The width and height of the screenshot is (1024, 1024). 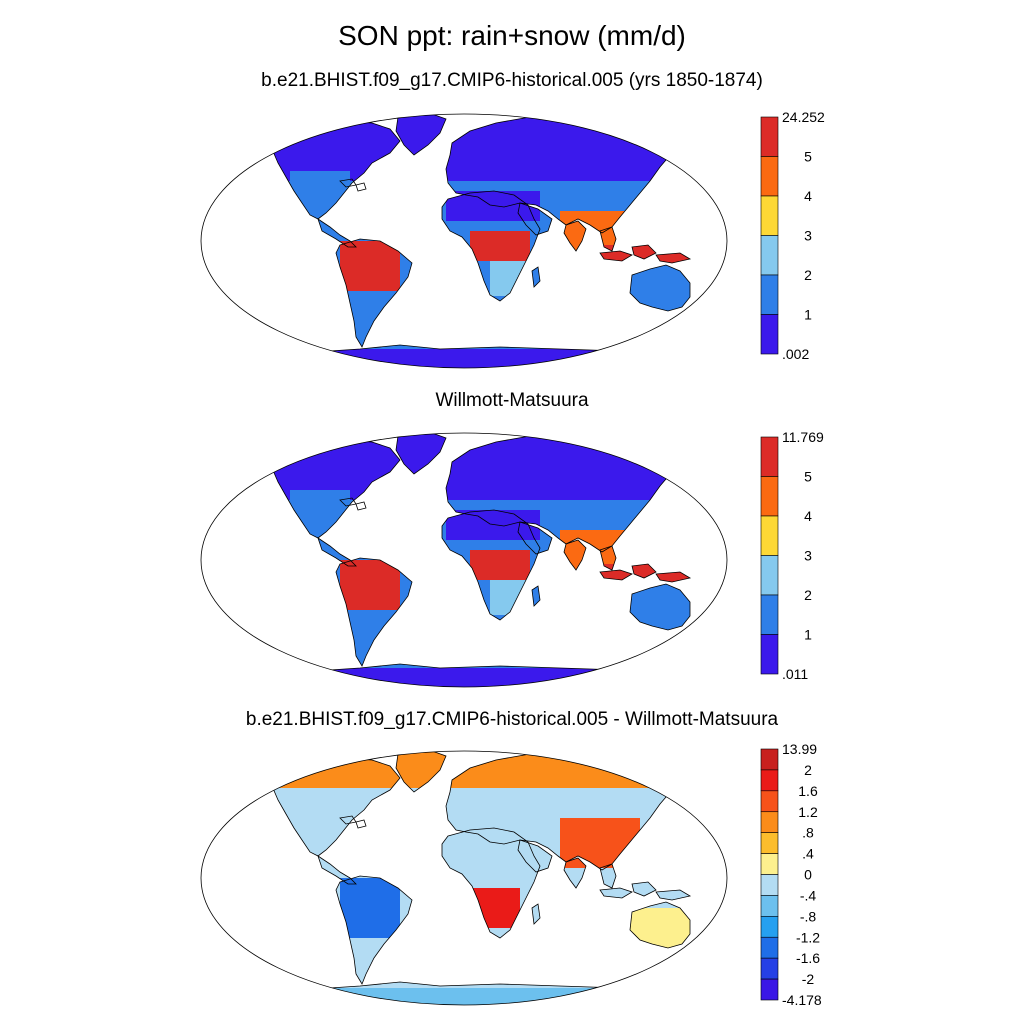 What do you see at coordinates (808, 635) in the screenshot?
I see `colorbar-2-label-6: 1` at bounding box center [808, 635].